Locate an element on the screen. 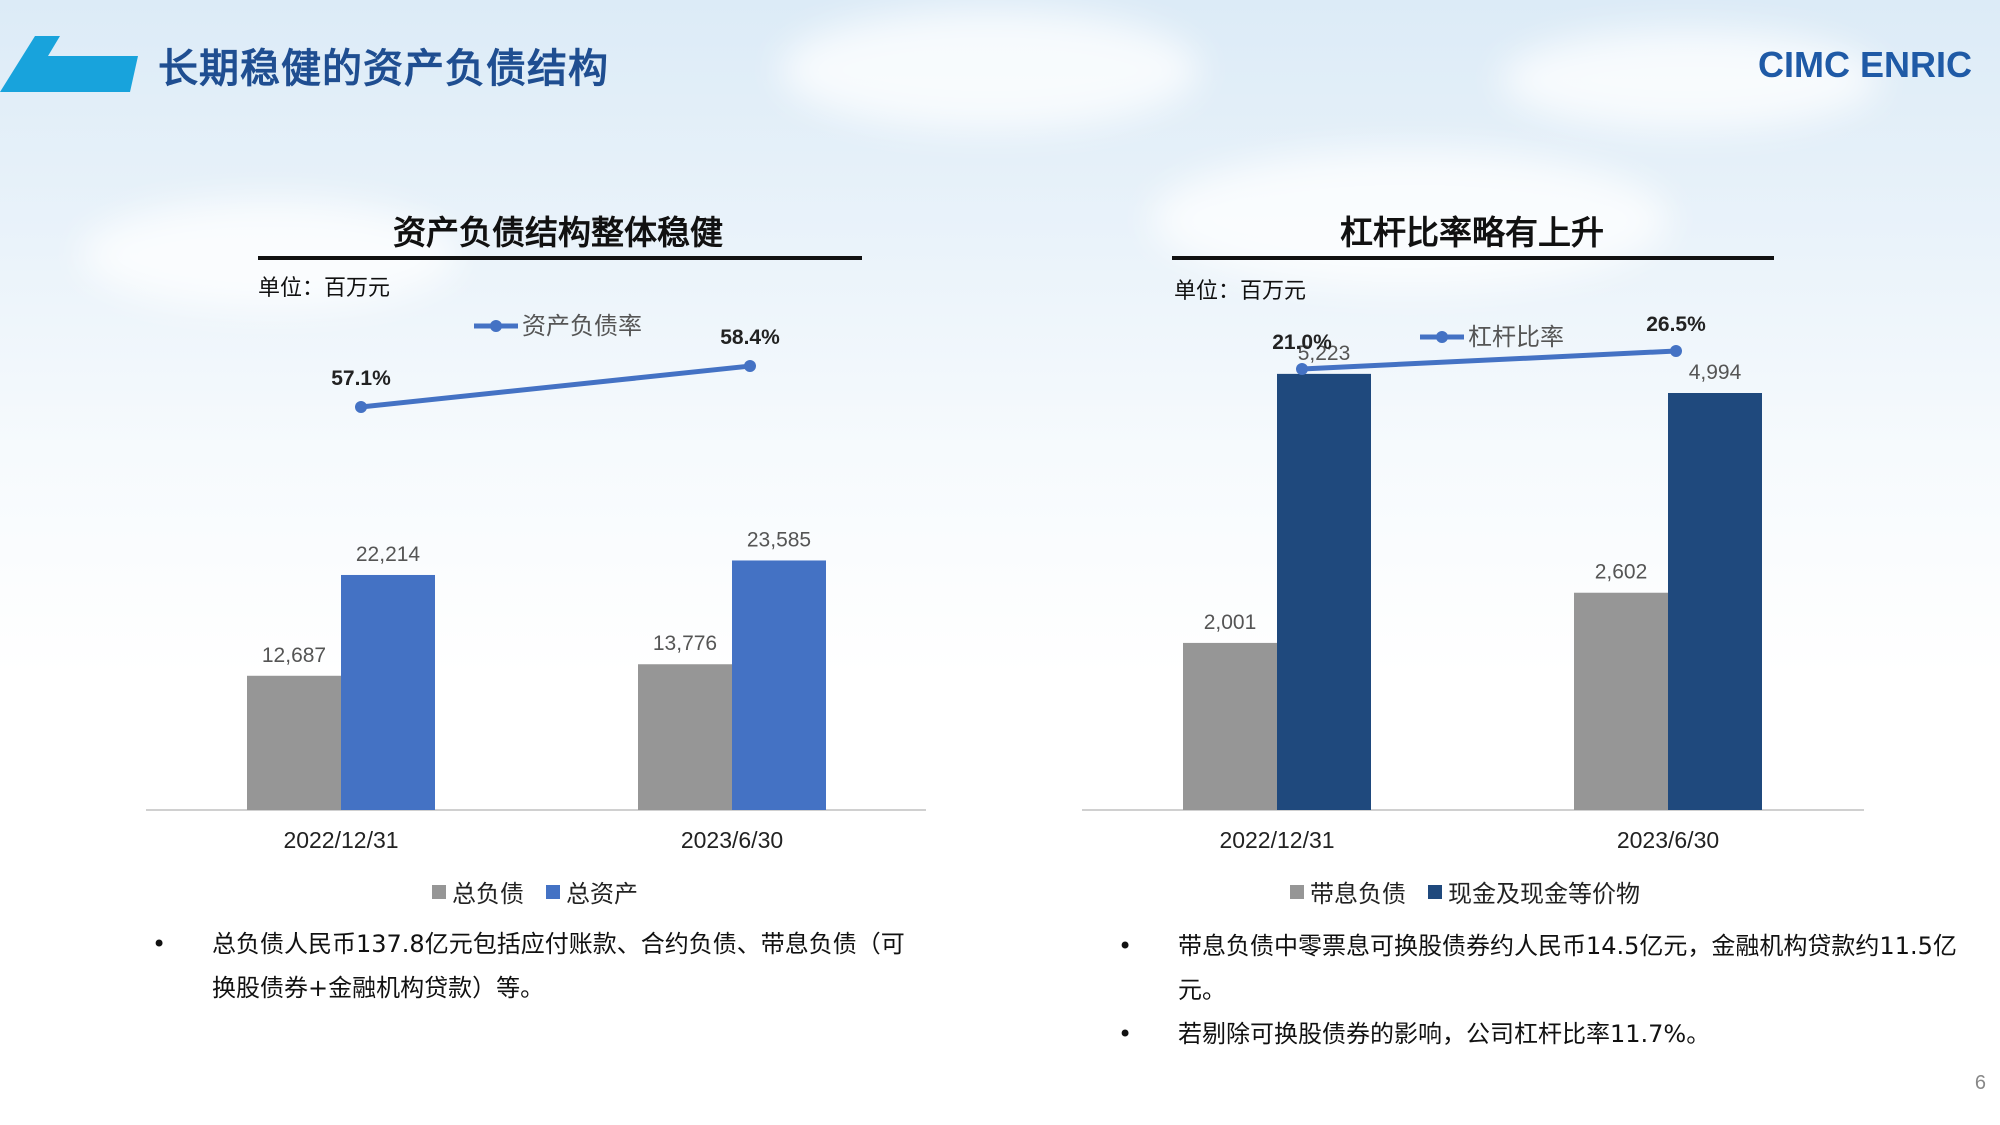 The image size is (2000, 1125). left-title-rule is located at coordinates (560, 258).